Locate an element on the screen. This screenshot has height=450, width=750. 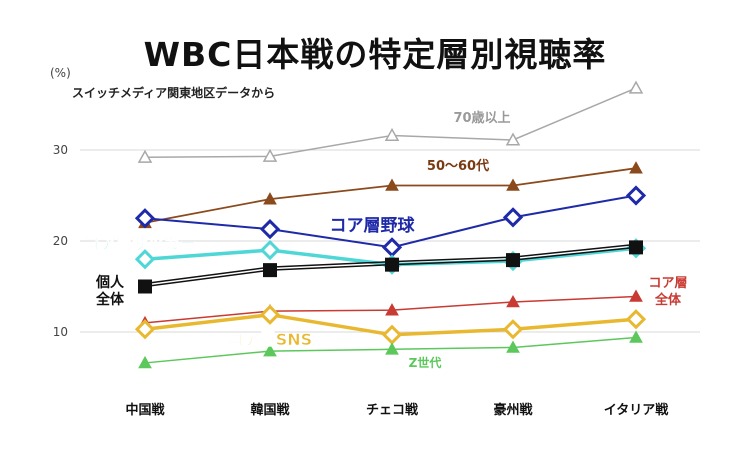
x-tick-label: 豪州戦 is located at coordinates (513, 410).